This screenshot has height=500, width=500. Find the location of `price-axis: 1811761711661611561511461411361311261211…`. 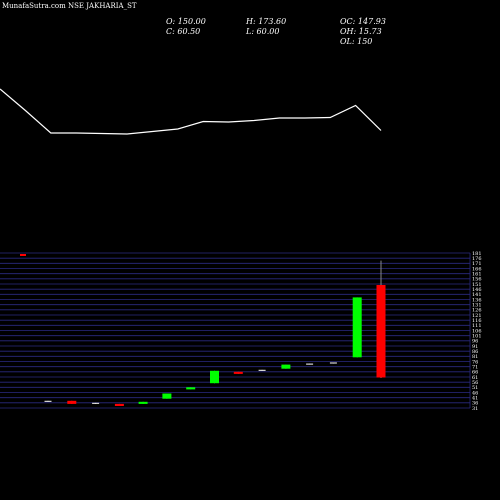

price-axis: 1811761711661611561511461411361311261211… is located at coordinates (477, 331).